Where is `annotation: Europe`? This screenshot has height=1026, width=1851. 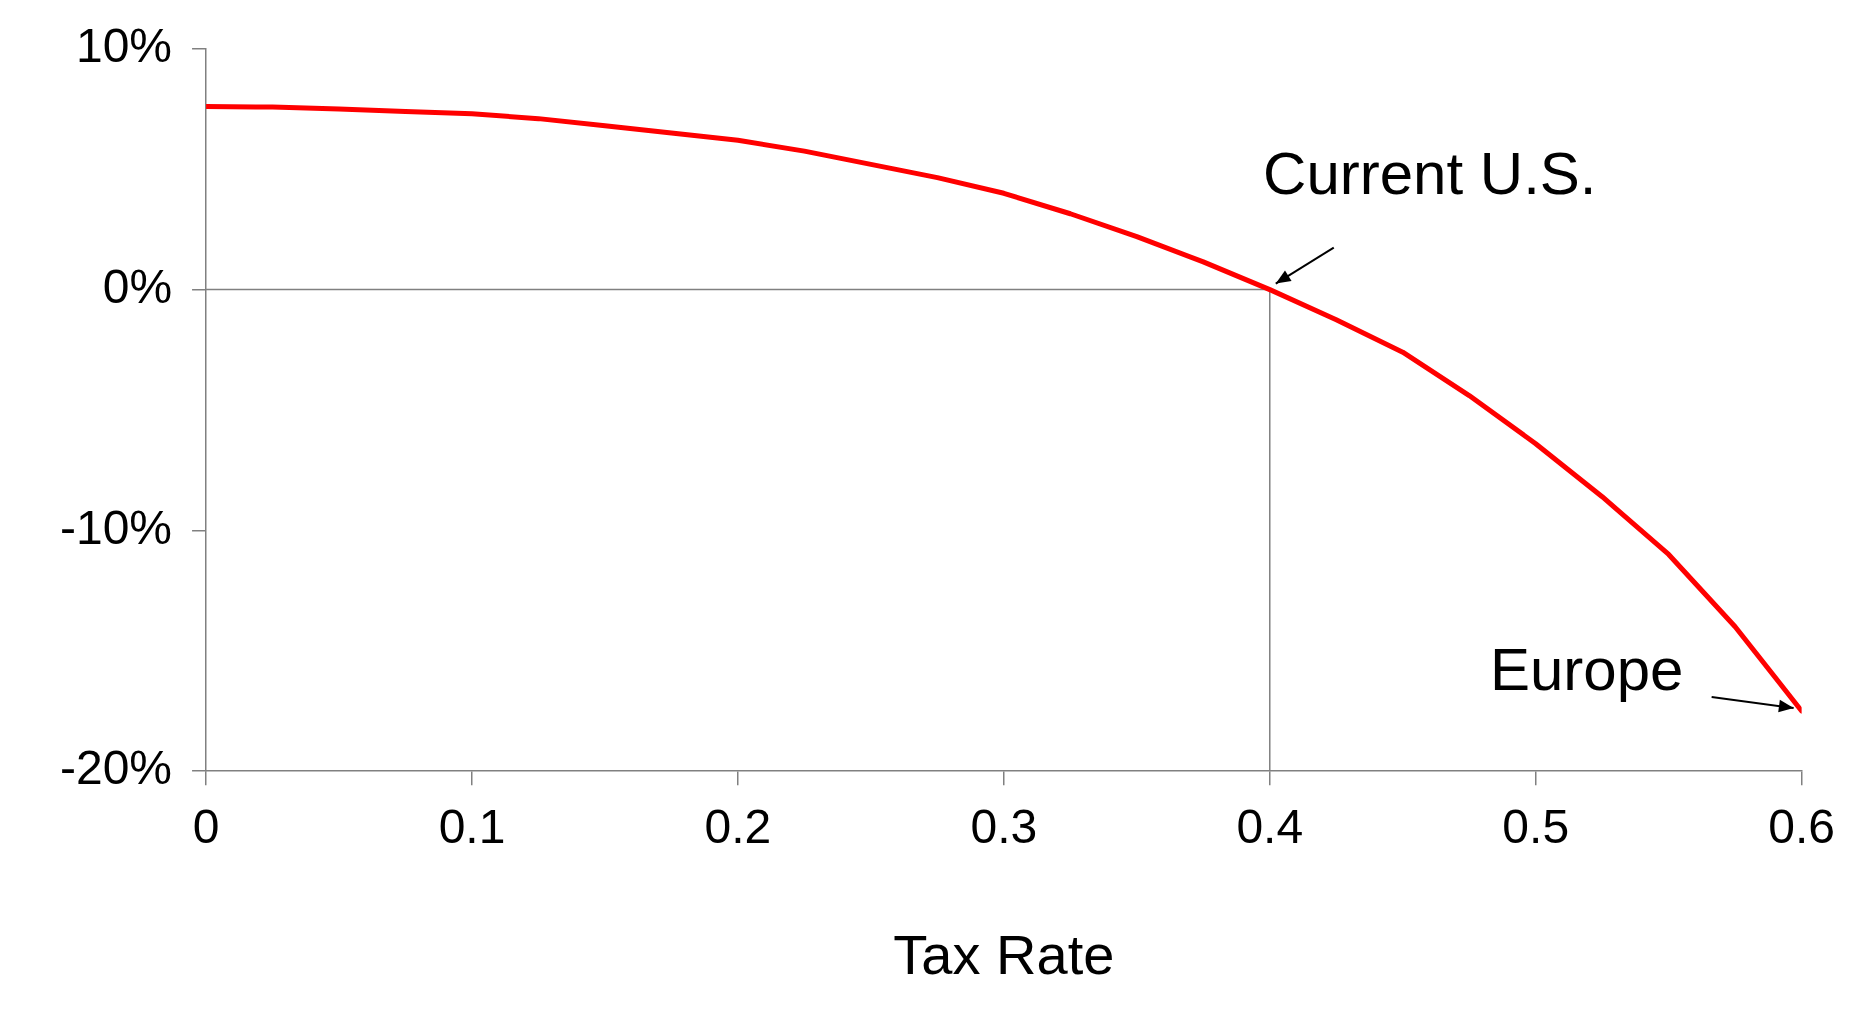
annotation: Europe is located at coordinates (1586, 669).